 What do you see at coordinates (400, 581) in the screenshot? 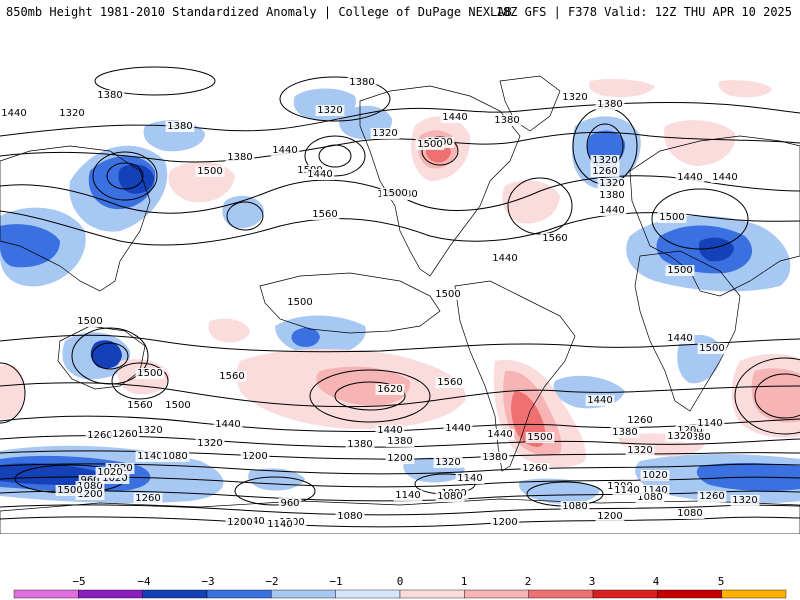
I see `colorbar-tick-label: 0` at bounding box center [400, 581].